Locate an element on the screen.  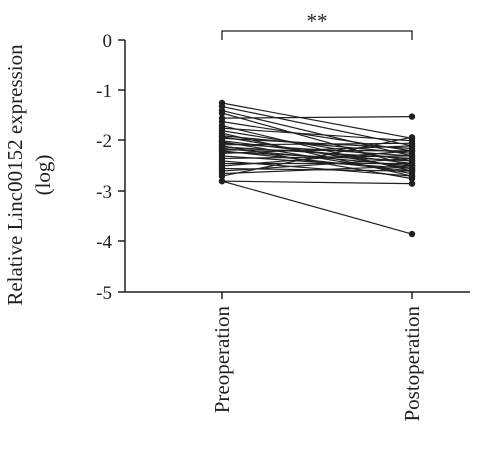
y-tick-4: -4 is located at coordinates (110, 242).